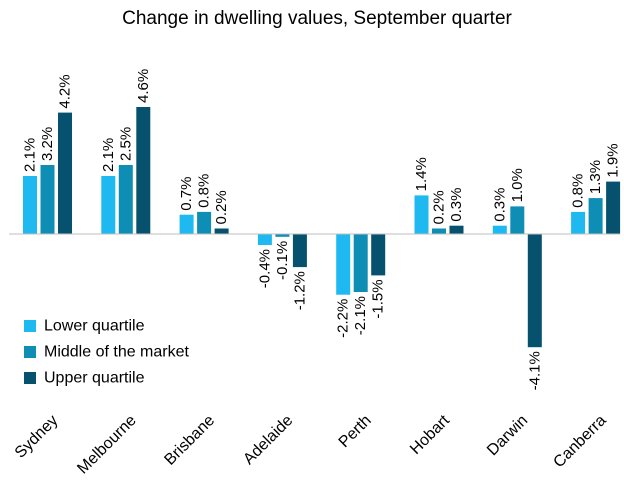 The image size is (624, 499). What do you see at coordinates (499, 229) in the screenshot?
I see `bar-darwin-lower-quartile` at bounding box center [499, 229].